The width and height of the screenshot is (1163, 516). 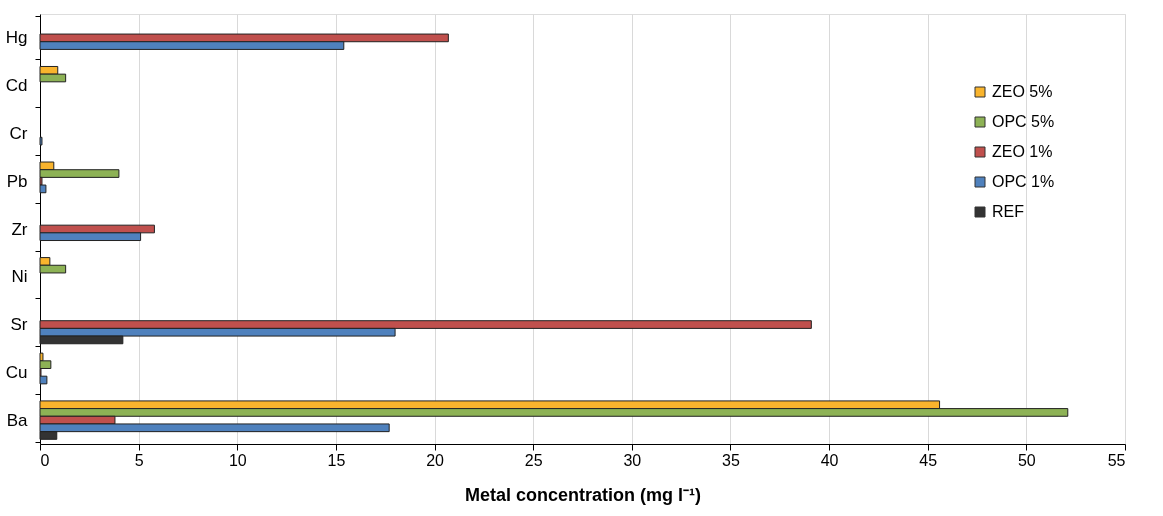 I want to click on y-tick-label: Pb, so click(x=17, y=181).